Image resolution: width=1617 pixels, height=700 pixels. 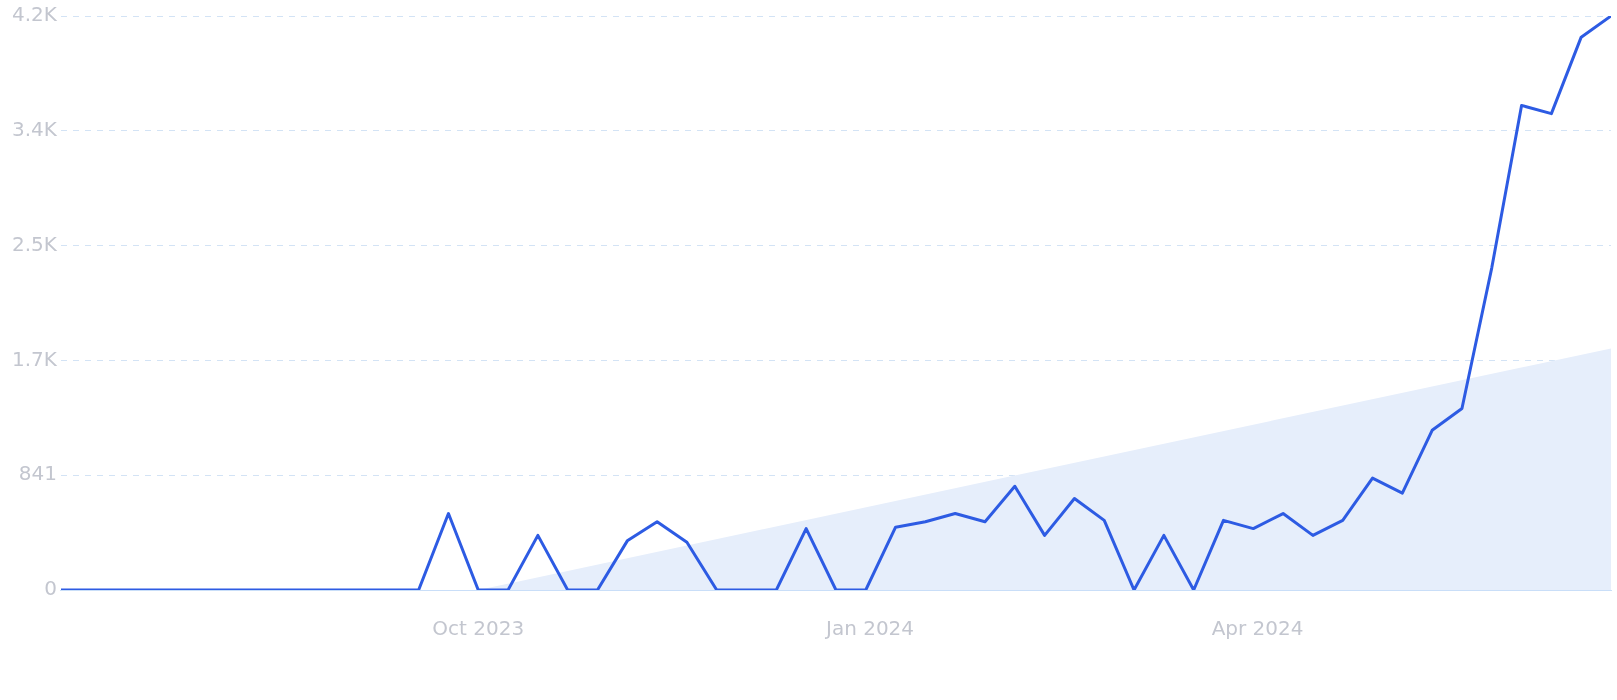 I want to click on y-tick-label: 0, so click(x=50, y=588).